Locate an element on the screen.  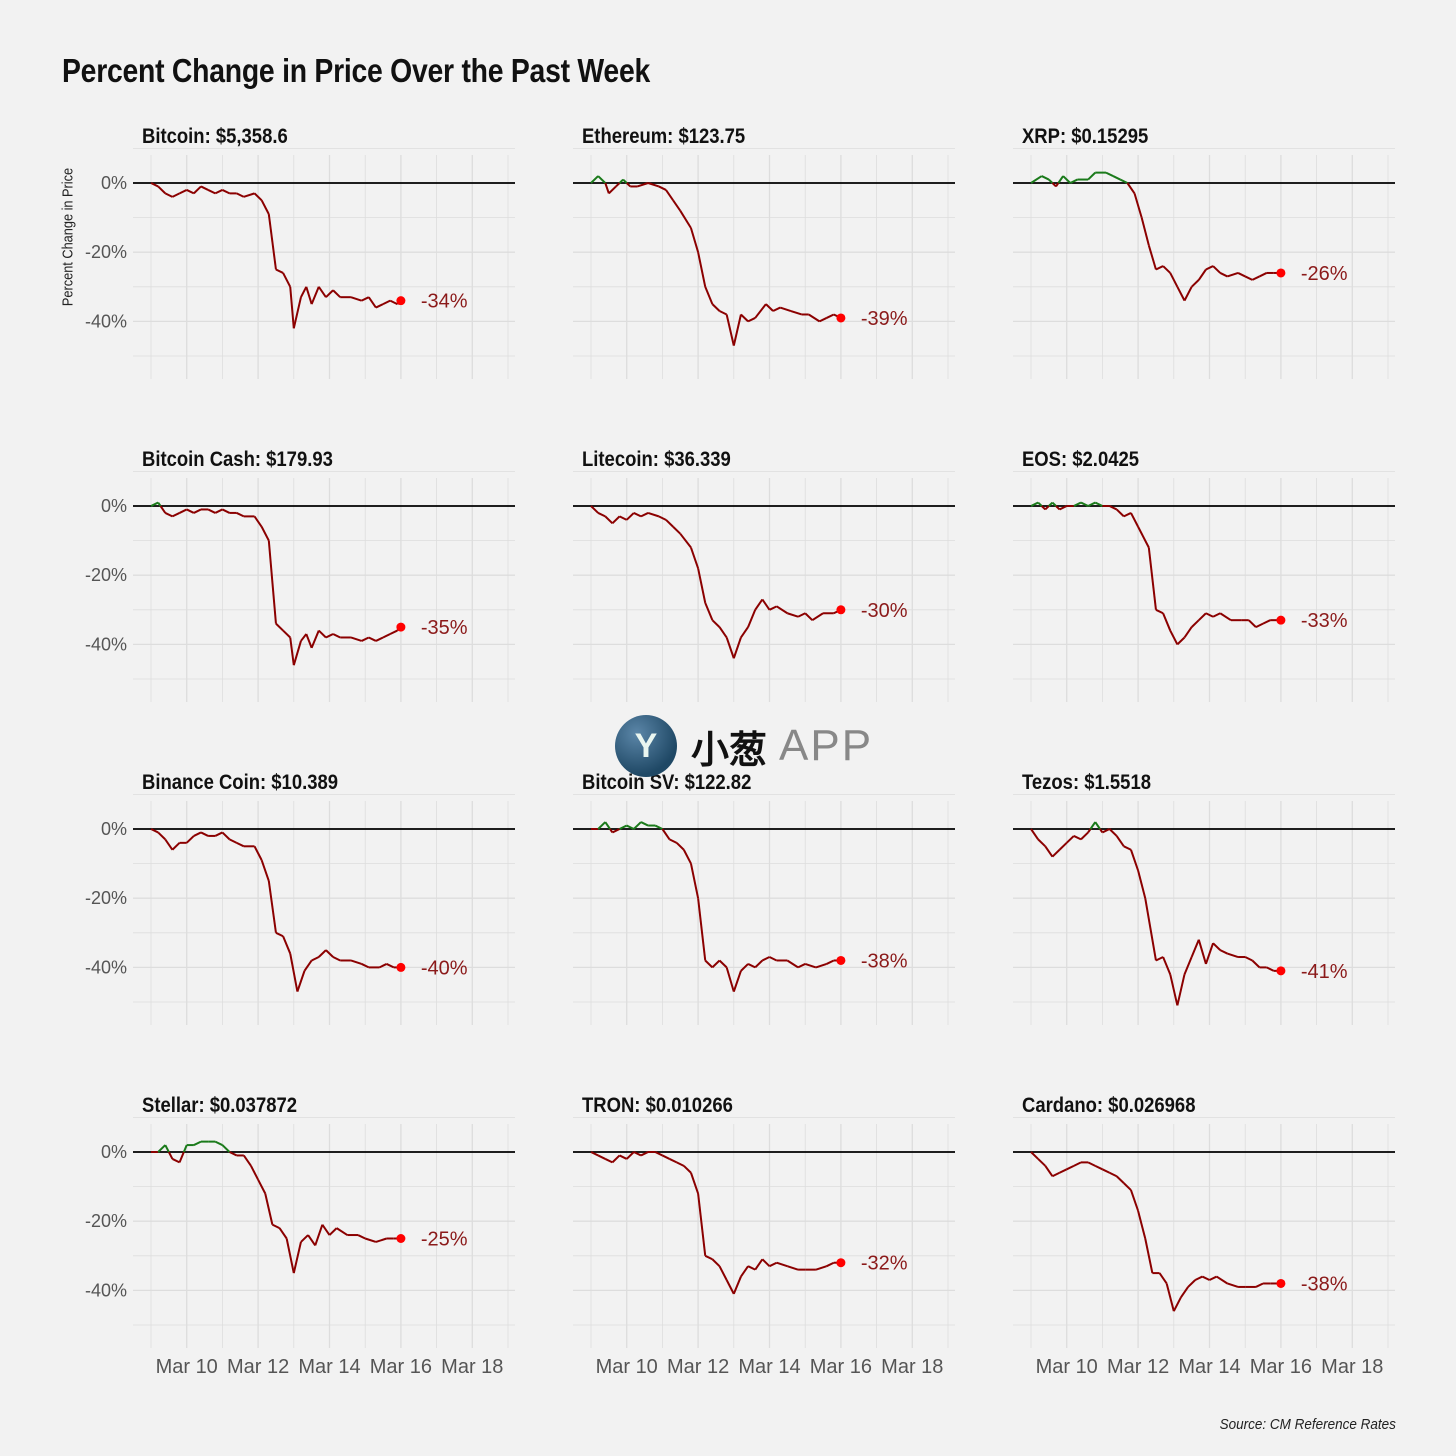
x-tick-label: Mar 12 is located at coordinates (258, 1367).